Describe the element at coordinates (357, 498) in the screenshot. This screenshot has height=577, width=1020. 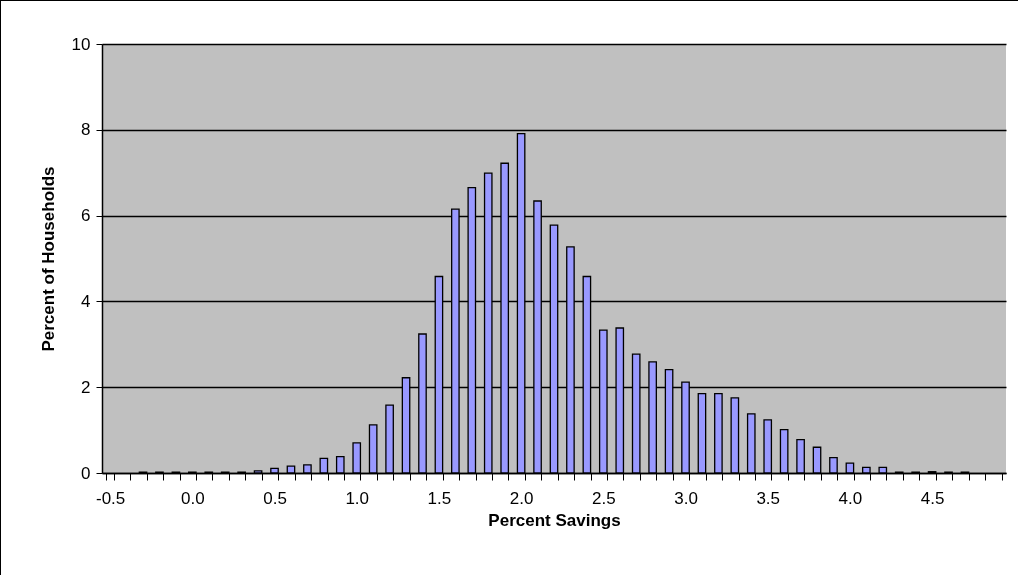
I see `x-tick-label: 1.0` at that location.